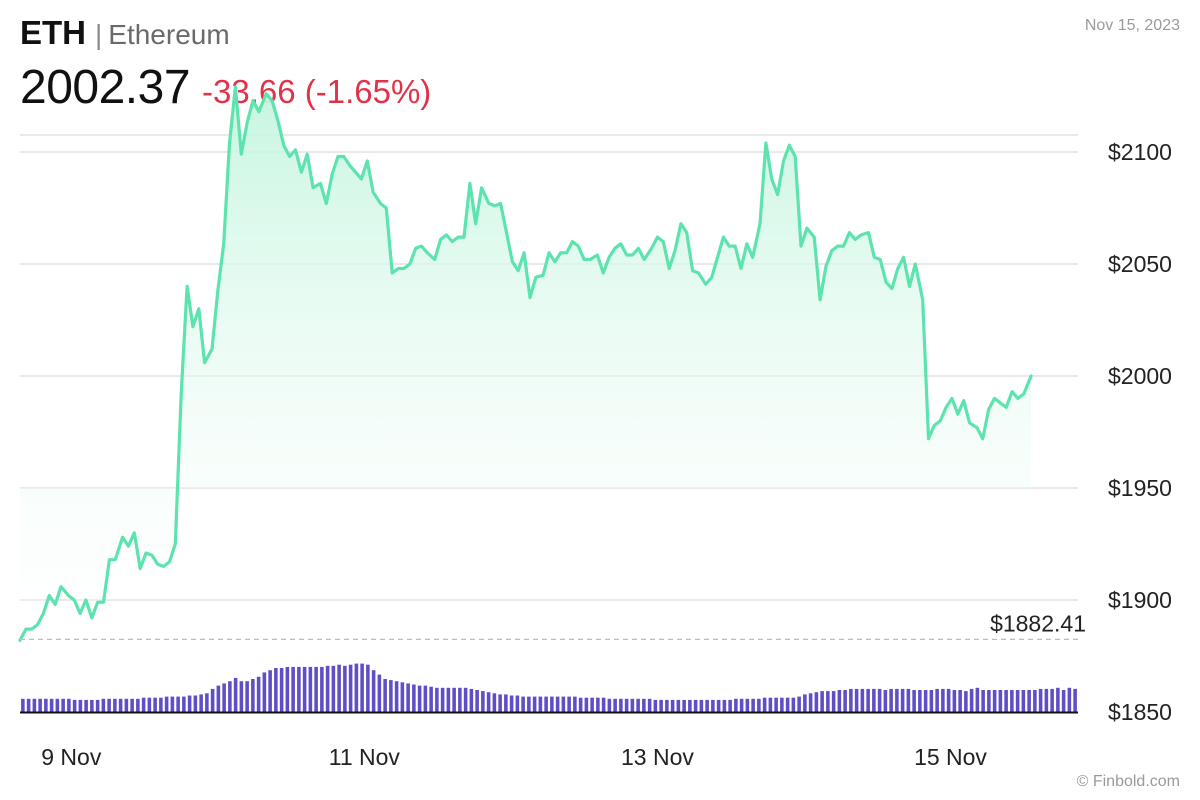  Describe the element at coordinates (169, 34) in the screenshot. I see `asset-name: Ethereum` at that location.